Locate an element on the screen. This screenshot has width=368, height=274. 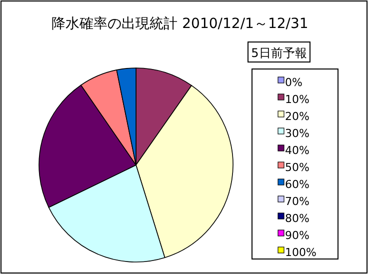
chart-title: 降水確率の出現統計 2010/12/1～12/31 is located at coordinates (180, 24).